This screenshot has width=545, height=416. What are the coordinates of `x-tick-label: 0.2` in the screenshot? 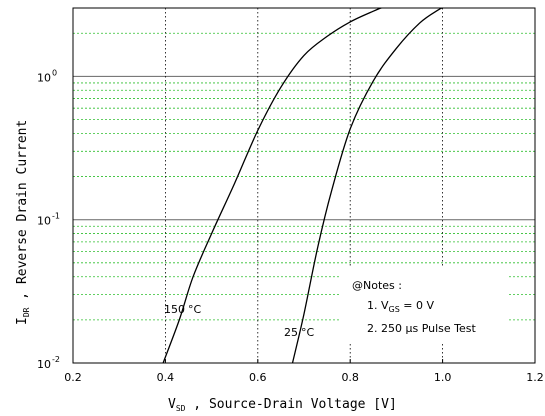 It's located at (73, 377).